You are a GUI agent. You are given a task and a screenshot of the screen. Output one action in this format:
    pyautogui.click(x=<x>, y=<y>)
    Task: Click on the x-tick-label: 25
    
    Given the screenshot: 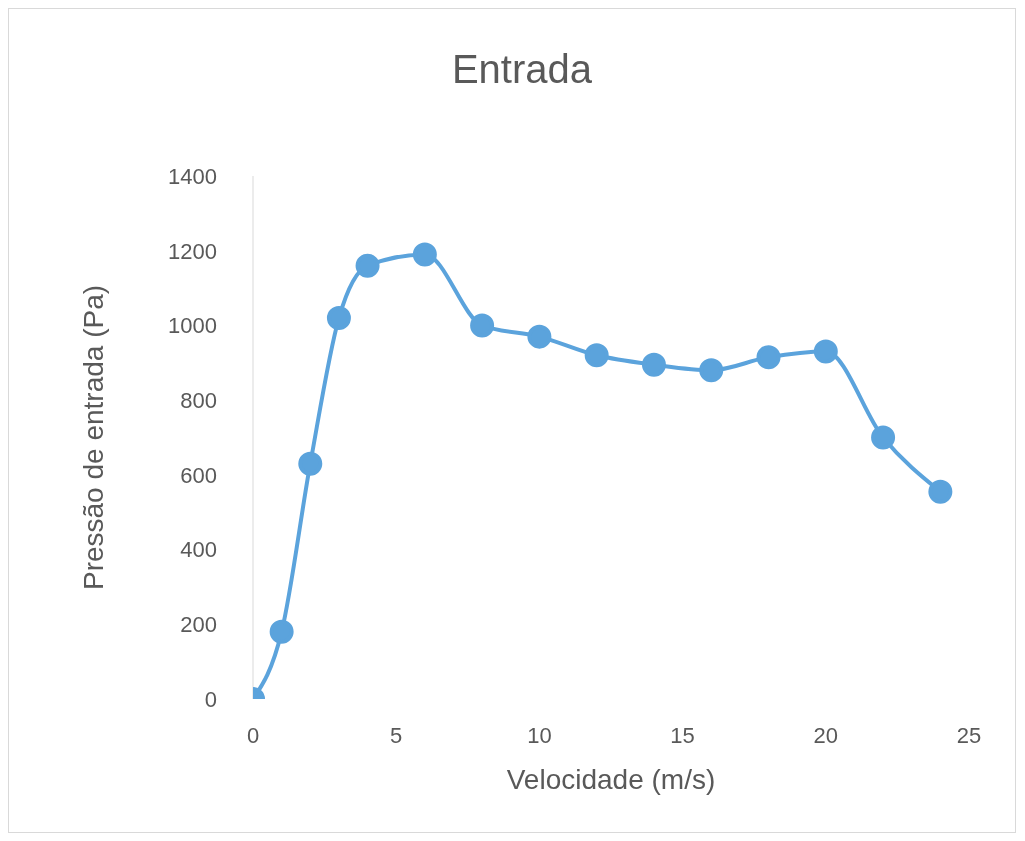 What is the action you would take?
    pyautogui.click(x=969, y=735)
    